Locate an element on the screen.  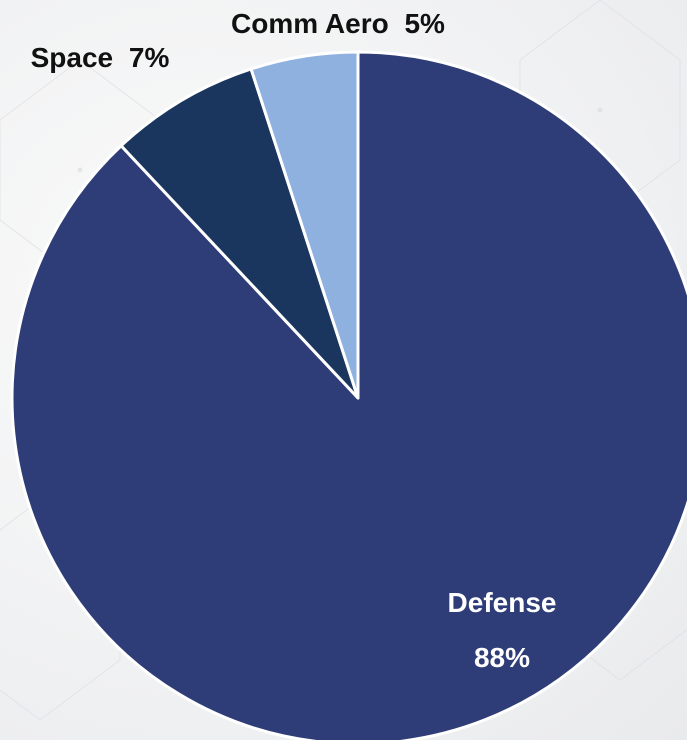
slice-label-space: Space 7% is located at coordinates (100, 57).